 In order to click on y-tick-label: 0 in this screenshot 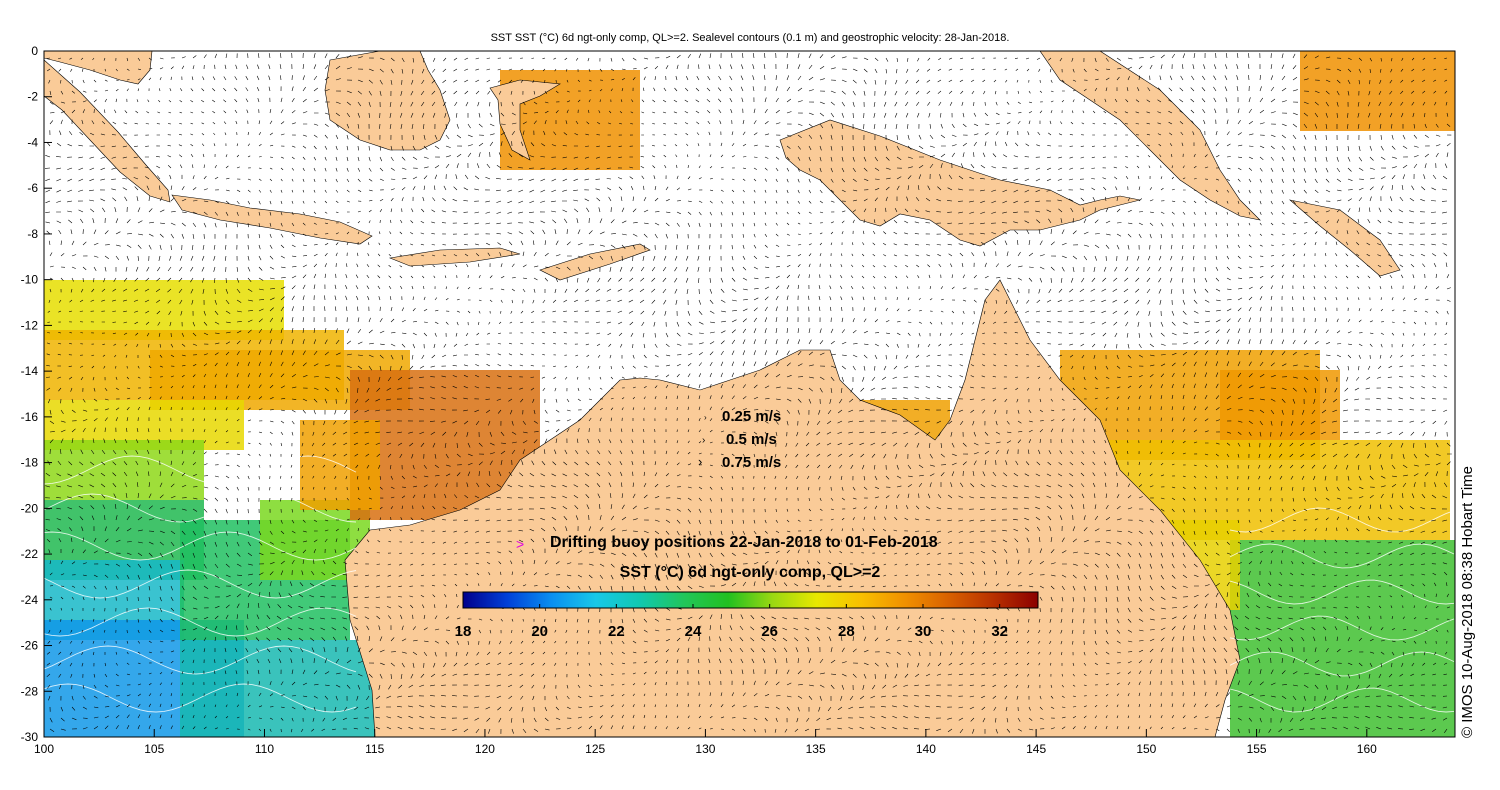, I will do `click(34, 51)`.